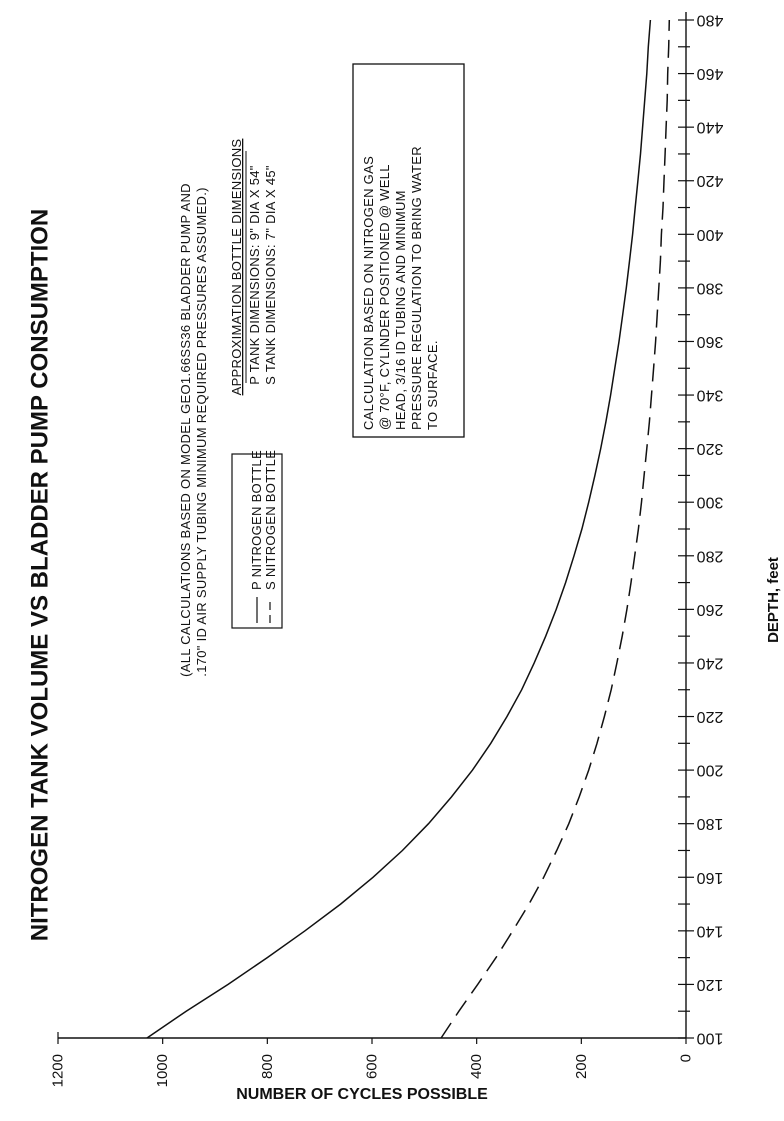  I want to click on y-axis-title: NUMBER OF CYCLES POSSIBLE, so click(362, 1094).